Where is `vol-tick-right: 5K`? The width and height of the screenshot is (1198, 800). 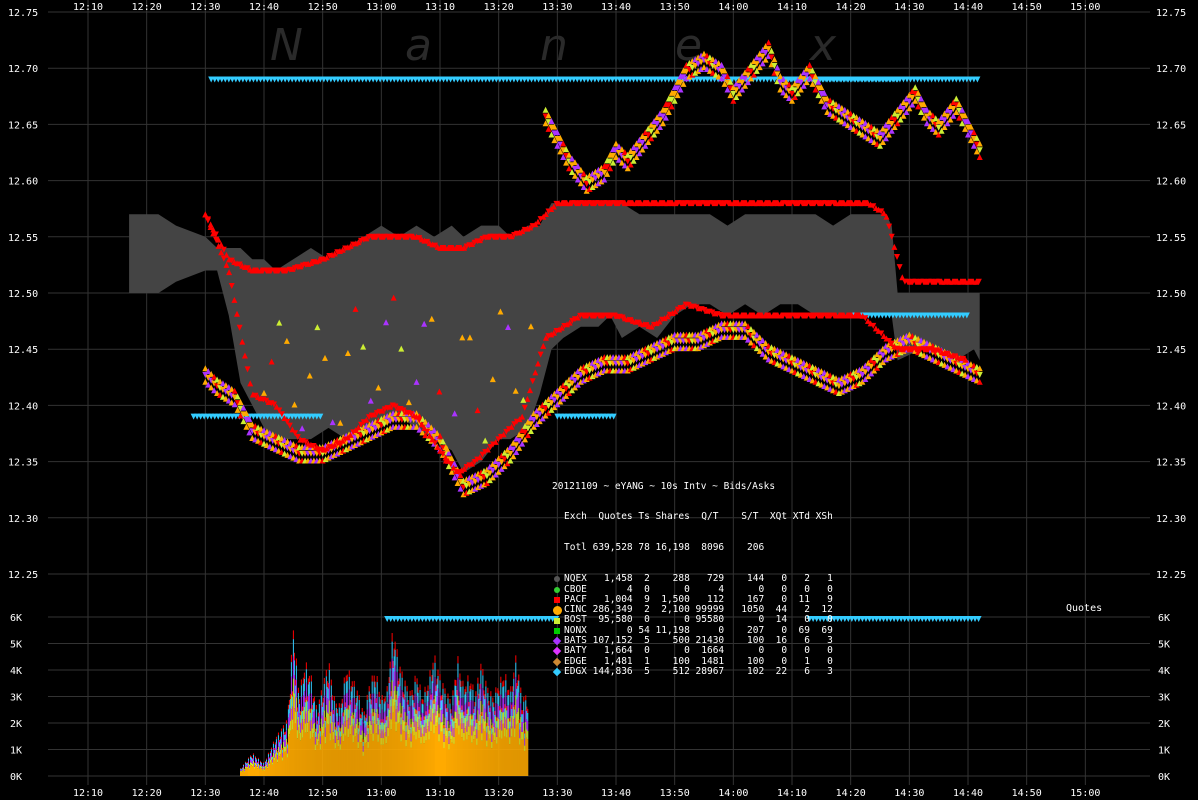
vol-tick-right: 5K is located at coordinates (1164, 645).